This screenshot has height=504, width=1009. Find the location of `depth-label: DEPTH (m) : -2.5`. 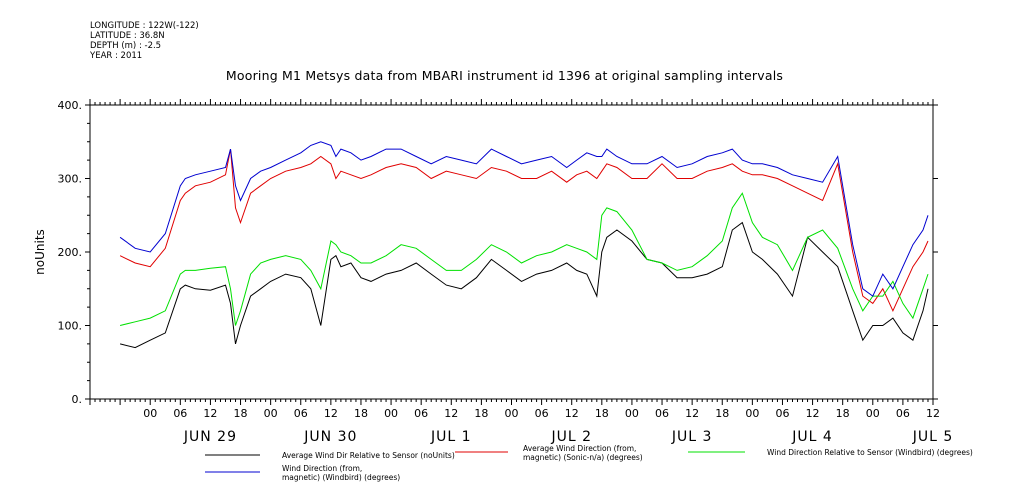

depth-label: DEPTH (m) : -2.5 is located at coordinates (126, 46).